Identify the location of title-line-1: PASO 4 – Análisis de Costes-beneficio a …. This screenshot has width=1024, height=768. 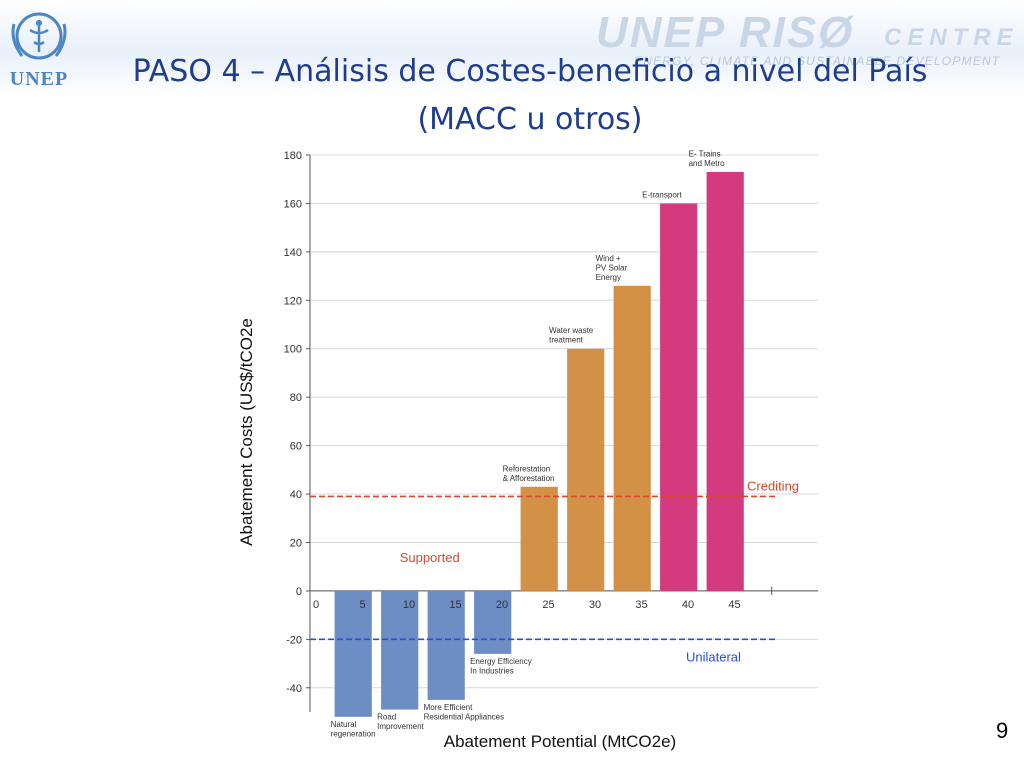
(530, 71).